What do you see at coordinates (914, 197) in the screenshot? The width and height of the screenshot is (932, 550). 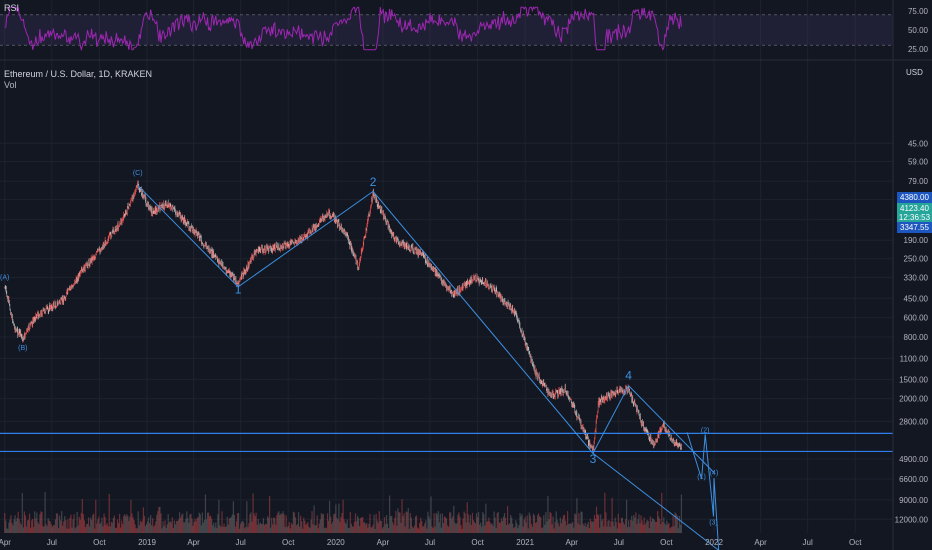 I see `upper-level-badge: 4380.00` at bounding box center [914, 197].